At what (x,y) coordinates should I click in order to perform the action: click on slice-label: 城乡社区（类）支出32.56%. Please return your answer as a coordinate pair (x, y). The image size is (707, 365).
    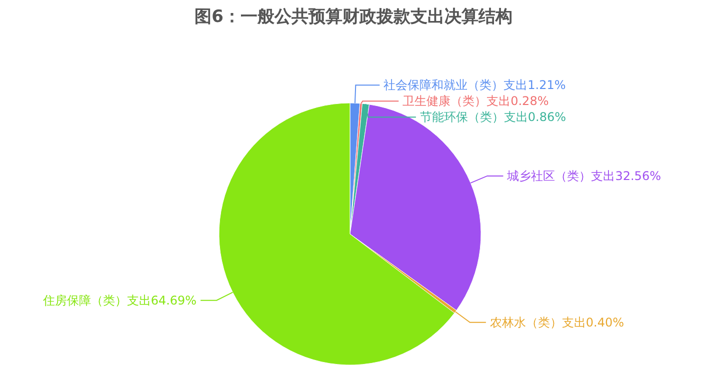
    Looking at the image, I should click on (583, 175).